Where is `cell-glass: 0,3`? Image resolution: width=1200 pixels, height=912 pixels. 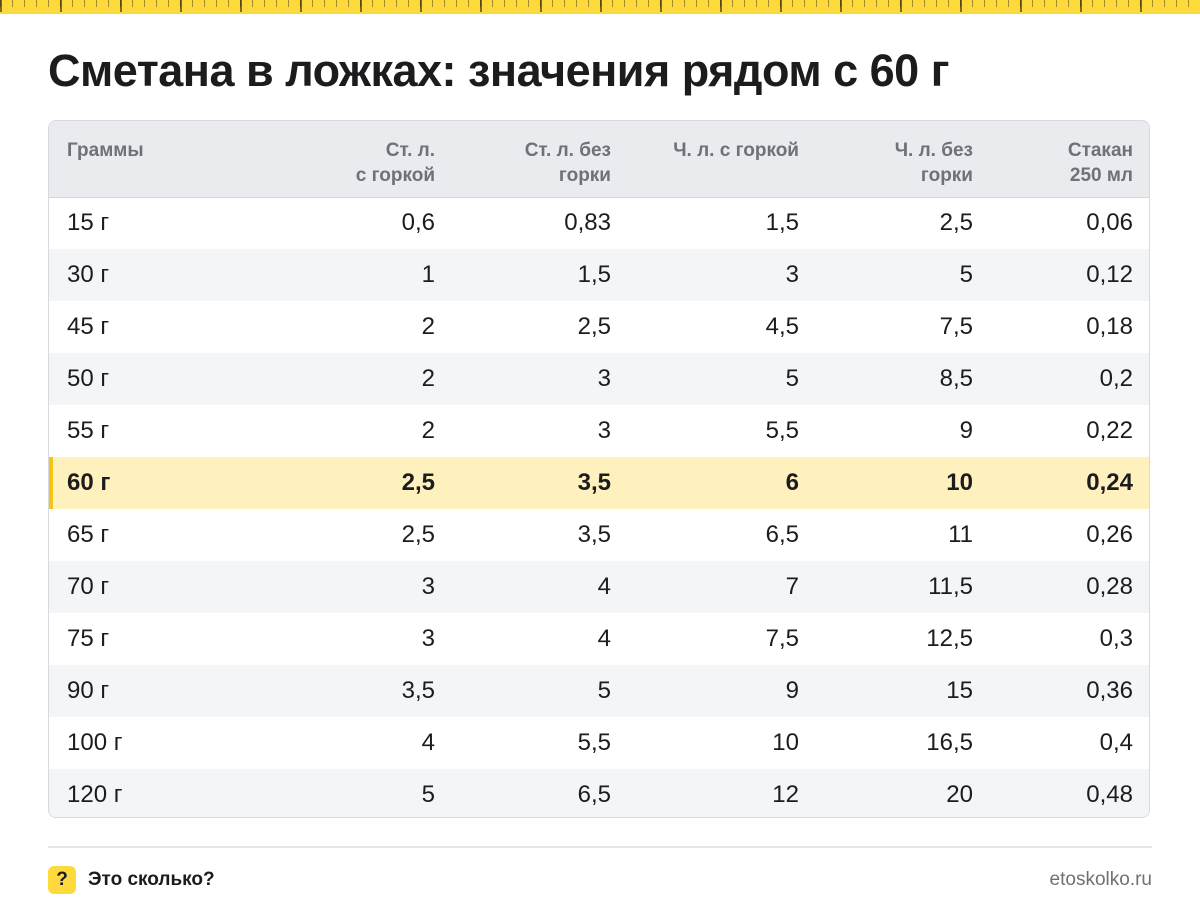
cell-glass: 0,3 is located at coordinates (1116, 638).